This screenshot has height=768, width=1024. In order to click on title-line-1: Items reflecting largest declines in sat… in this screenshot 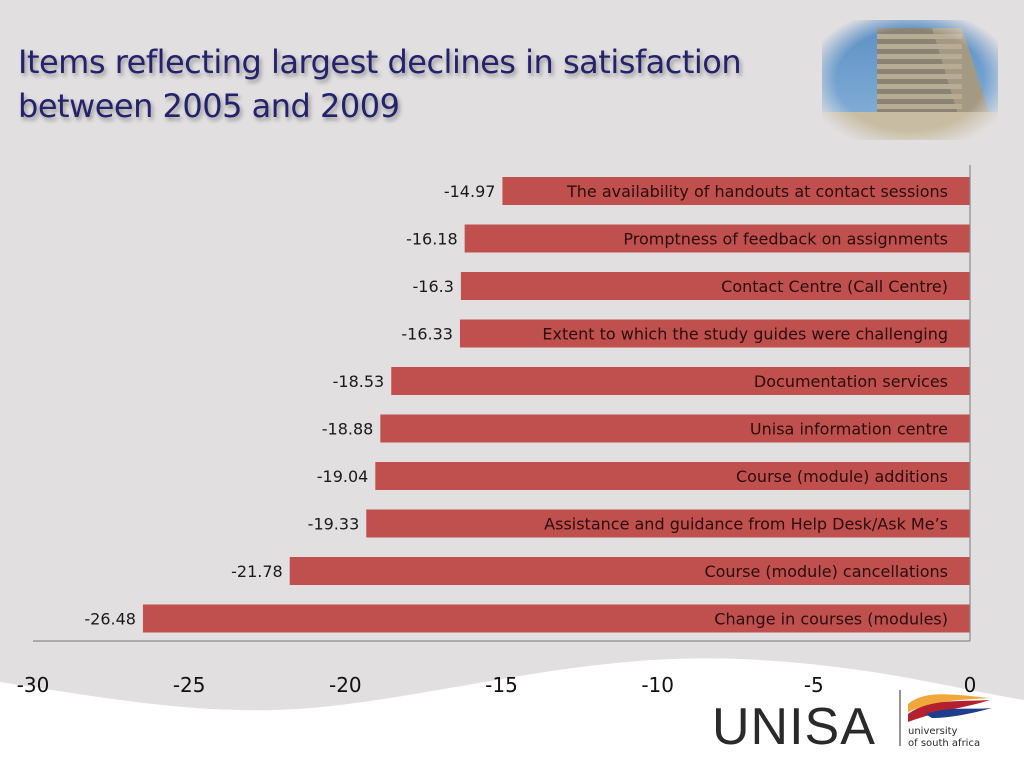, I will do `click(380, 62)`.